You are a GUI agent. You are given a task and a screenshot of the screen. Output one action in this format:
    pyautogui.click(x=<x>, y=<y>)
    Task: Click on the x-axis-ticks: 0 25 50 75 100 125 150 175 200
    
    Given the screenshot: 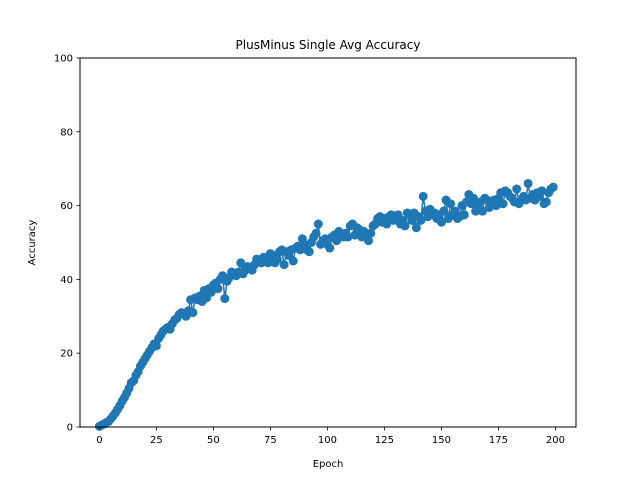 What is the action you would take?
    pyautogui.click(x=330, y=436)
    